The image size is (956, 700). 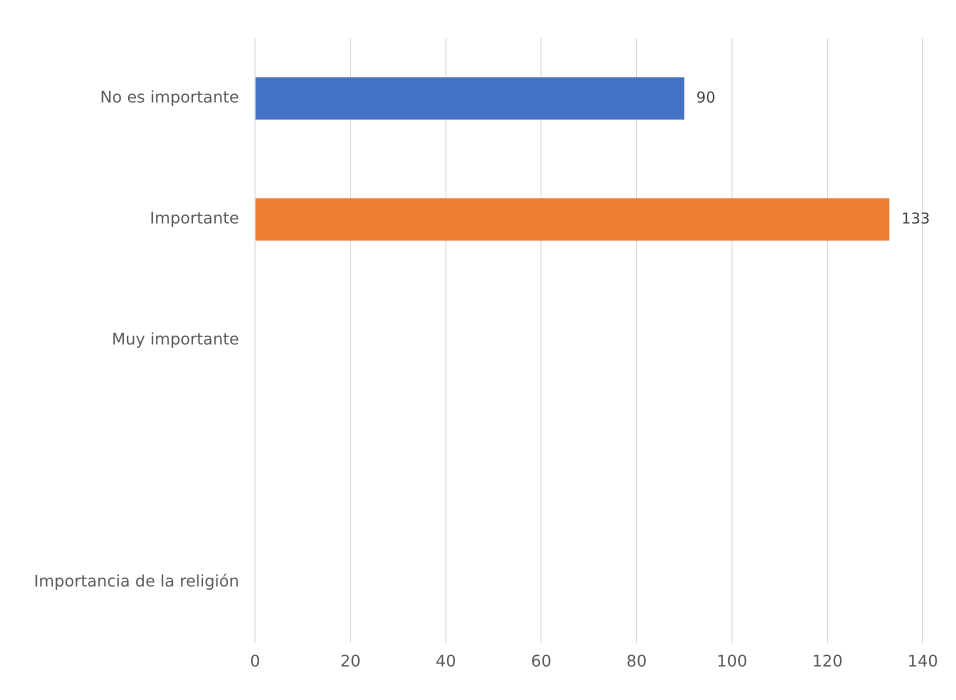 I want to click on y-tick-label: No es importante, so click(x=170, y=97).